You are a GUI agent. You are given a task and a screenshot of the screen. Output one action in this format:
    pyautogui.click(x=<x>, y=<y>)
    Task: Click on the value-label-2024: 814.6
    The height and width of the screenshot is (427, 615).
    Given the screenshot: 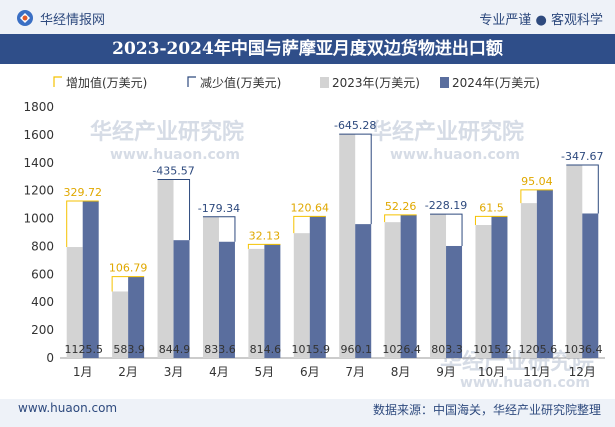 What is the action you would take?
    pyautogui.click(x=266, y=349)
    